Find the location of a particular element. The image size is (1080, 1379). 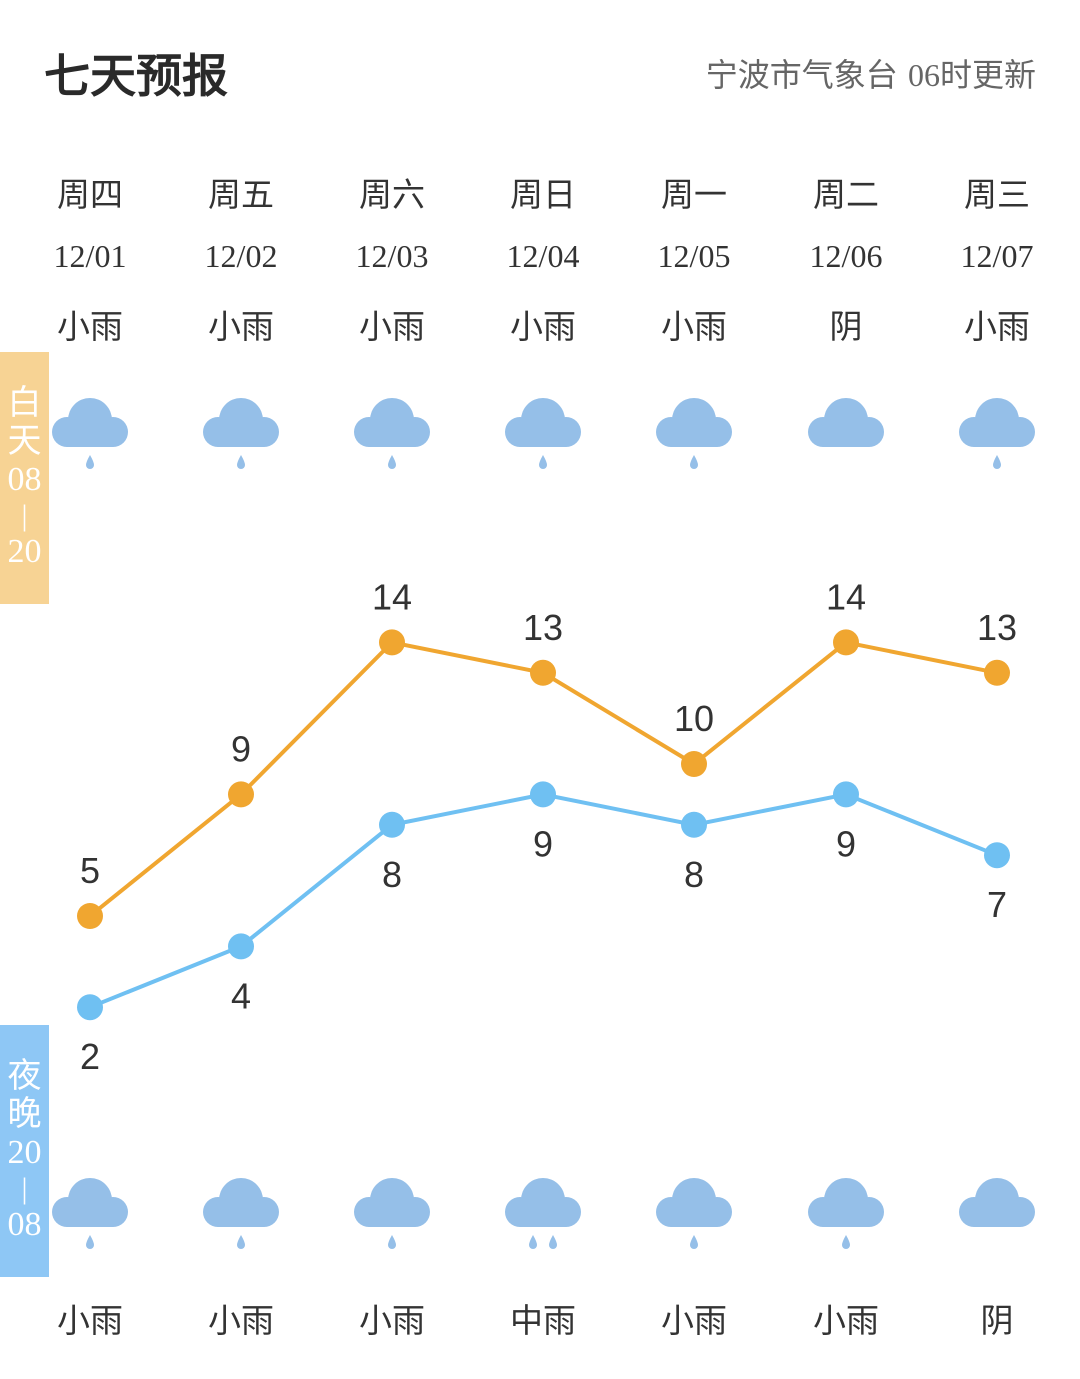

day-band: 白 天 08 | 20 is located at coordinates (24, 478).